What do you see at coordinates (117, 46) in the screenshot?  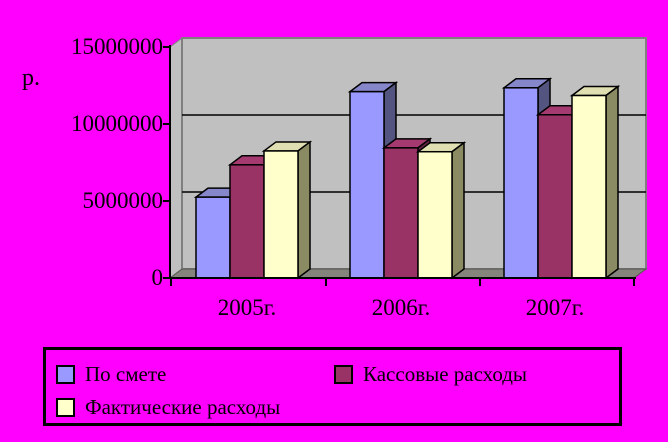 I see `y-tick-label-15000000: 15000000` at bounding box center [117, 46].